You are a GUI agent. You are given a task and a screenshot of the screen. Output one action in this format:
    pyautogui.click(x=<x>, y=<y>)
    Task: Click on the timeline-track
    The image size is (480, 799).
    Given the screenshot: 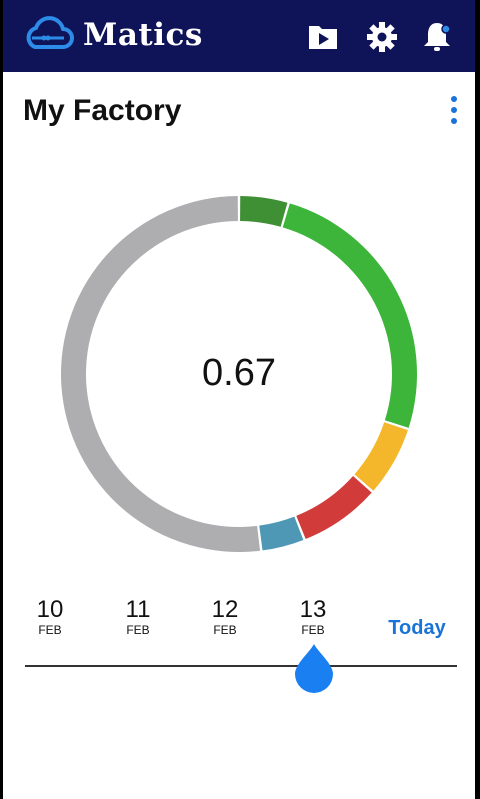 What is the action you would take?
    pyautogui.click(x=241, y=666)
    